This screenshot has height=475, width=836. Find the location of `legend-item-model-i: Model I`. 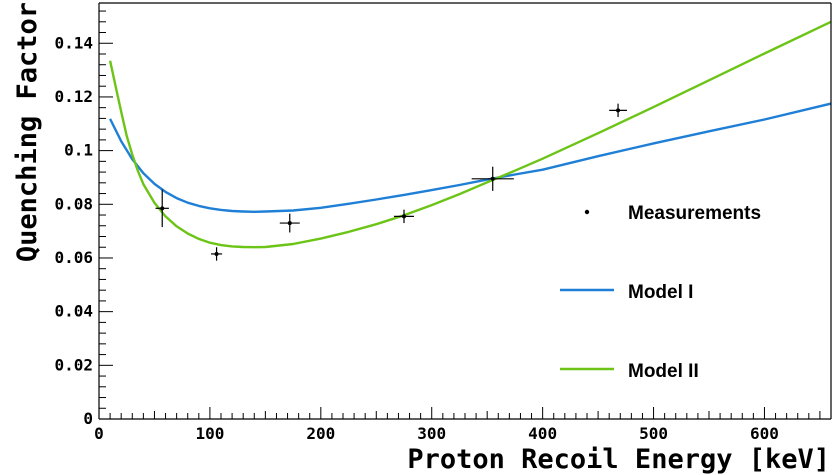

legend-item-model-i: Model I is located at coordinates (626, 292).